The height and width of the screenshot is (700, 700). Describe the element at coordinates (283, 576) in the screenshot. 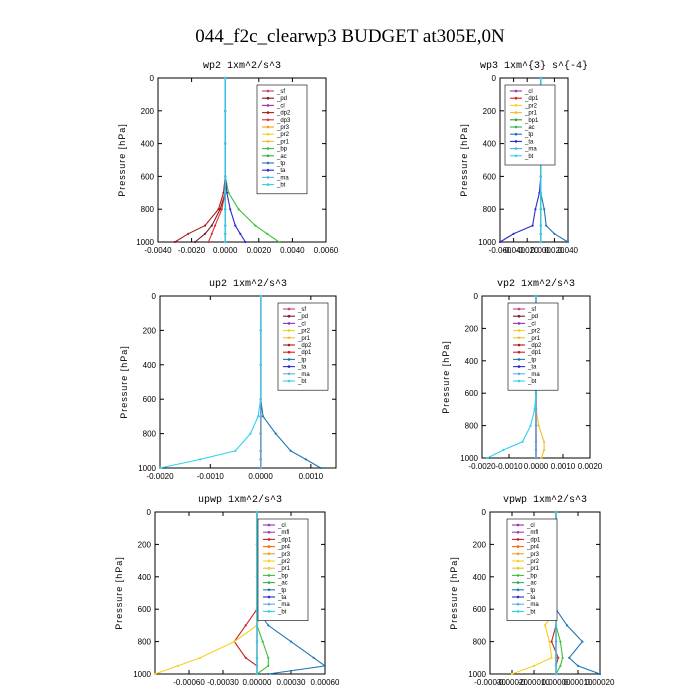

I see `legend-label: _bp` at that location.